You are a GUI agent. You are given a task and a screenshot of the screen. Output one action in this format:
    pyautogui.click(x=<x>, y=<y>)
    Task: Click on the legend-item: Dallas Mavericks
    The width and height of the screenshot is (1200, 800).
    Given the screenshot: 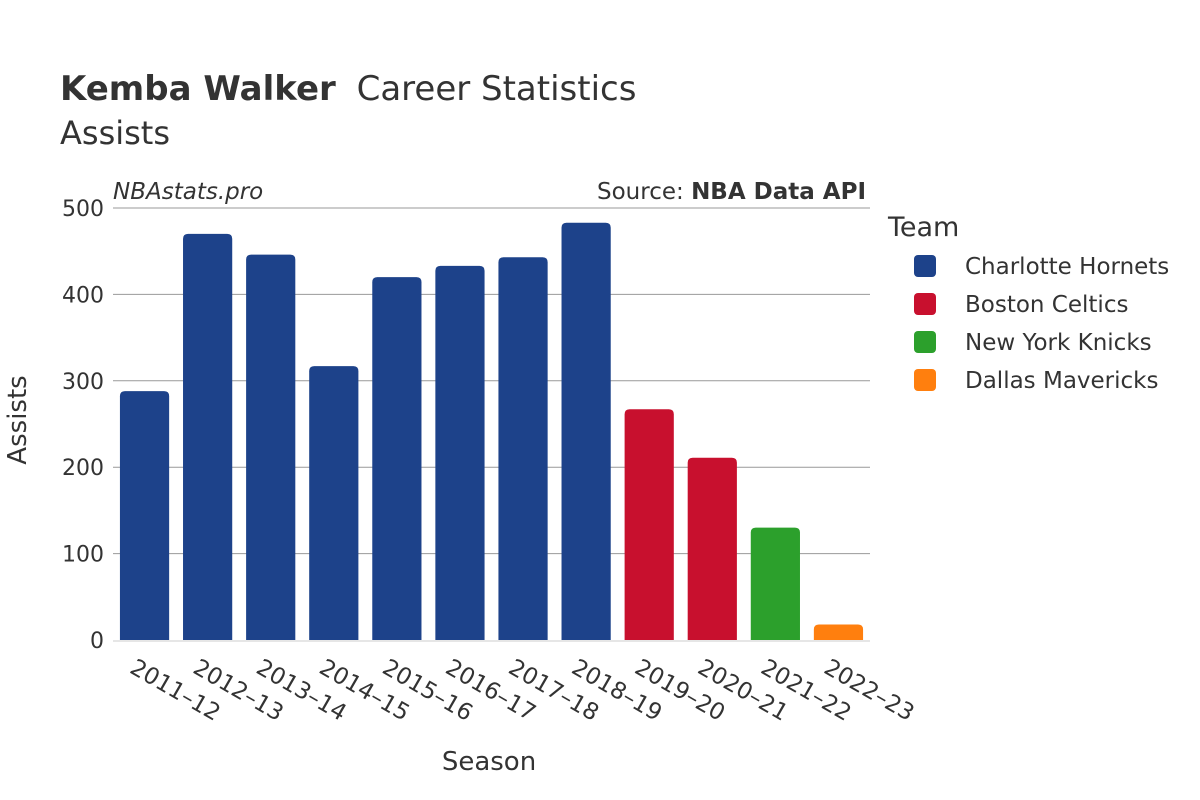 What is the action you would take?
    pyautogui.click(x=1036, y=381)
    